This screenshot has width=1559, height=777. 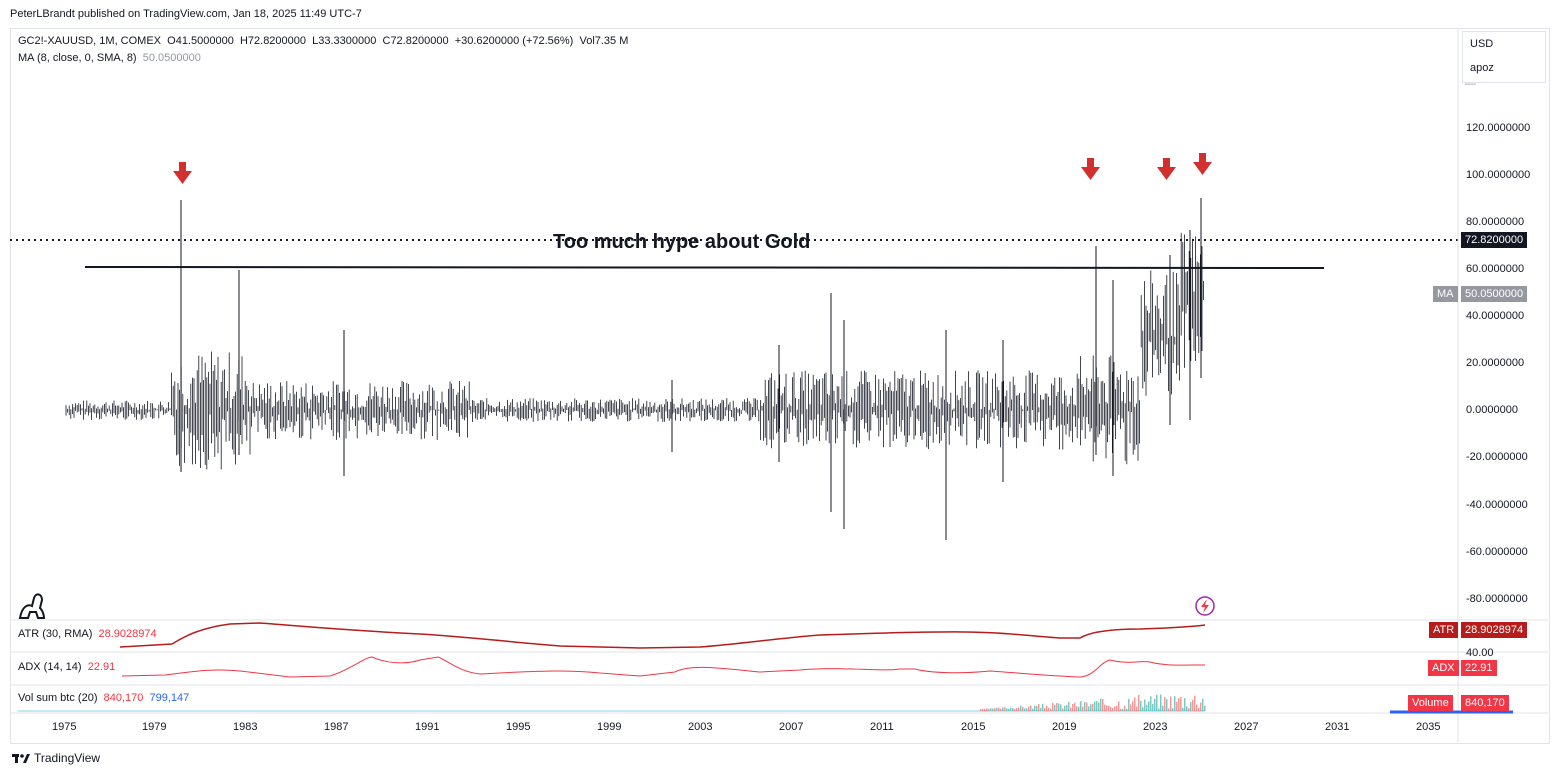 I want to click on time-tick: 2011, so click(x=882, y=727).